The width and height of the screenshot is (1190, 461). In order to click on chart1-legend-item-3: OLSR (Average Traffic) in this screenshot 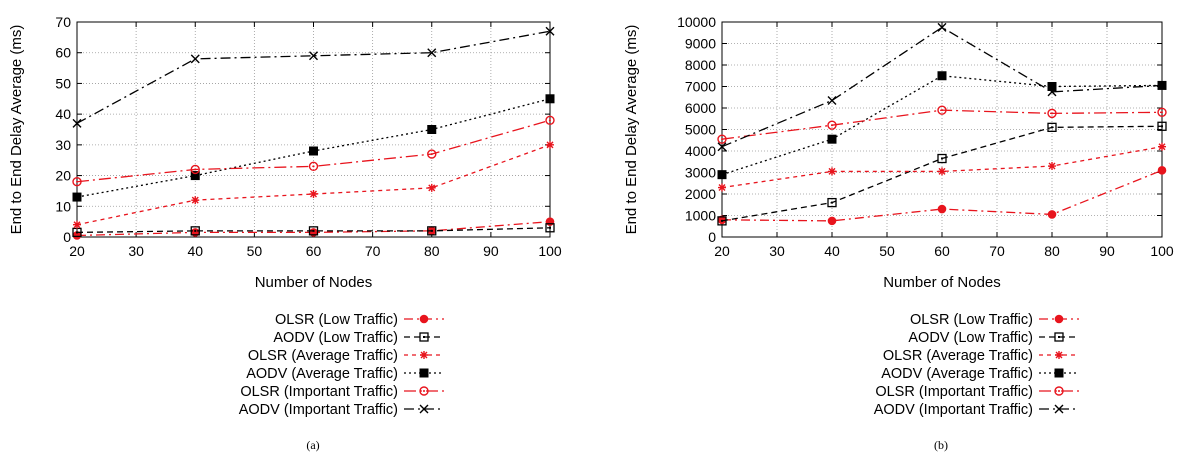, I will do `click(346, 356)`.